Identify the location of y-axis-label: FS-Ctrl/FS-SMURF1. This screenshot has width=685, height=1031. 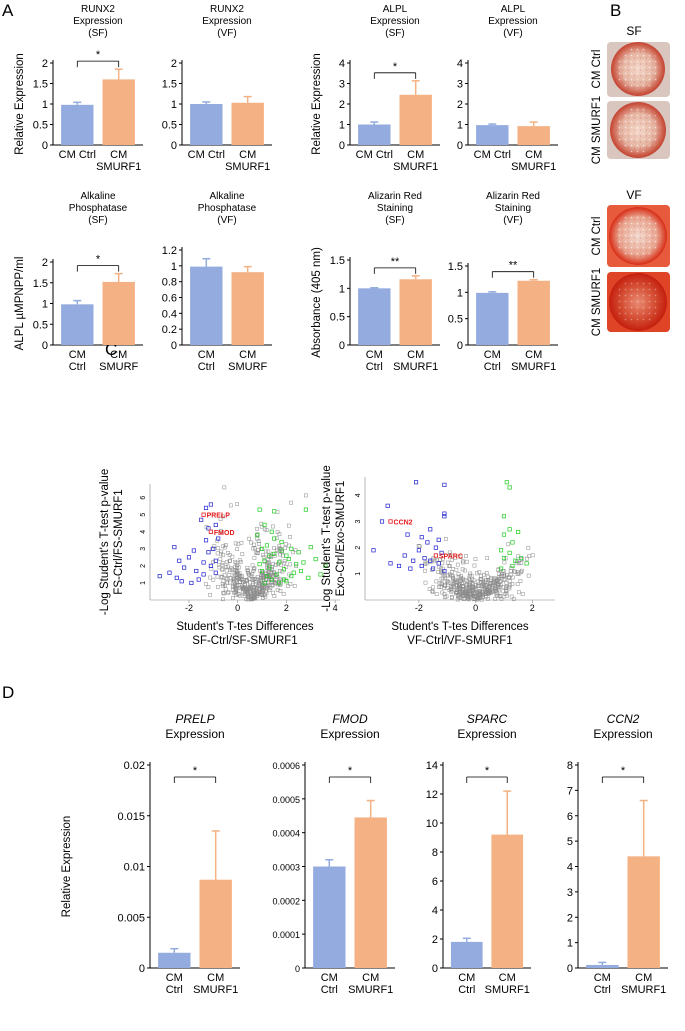
(119, 541).